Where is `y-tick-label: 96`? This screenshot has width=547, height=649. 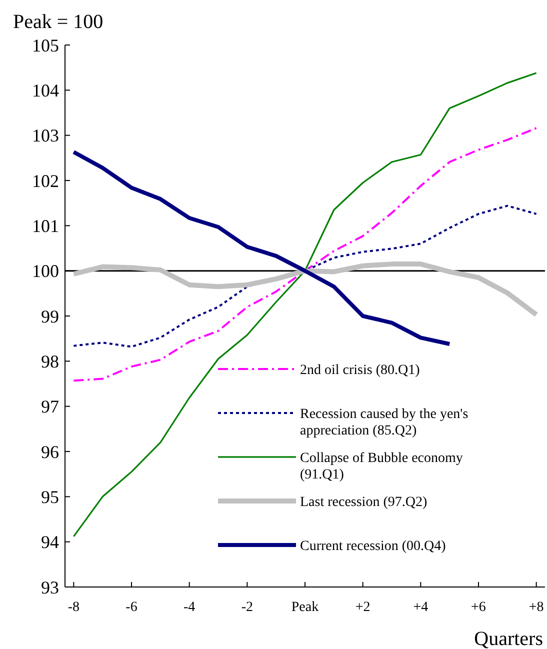
y-tick-label: 96 is located at coordinates (50, 452).